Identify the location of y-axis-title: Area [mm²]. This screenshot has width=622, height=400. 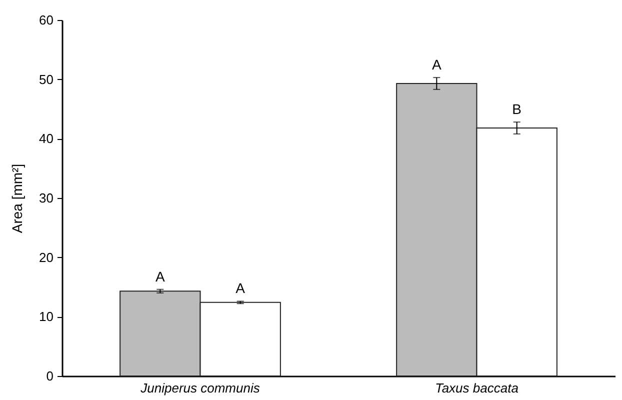
(17, 199).